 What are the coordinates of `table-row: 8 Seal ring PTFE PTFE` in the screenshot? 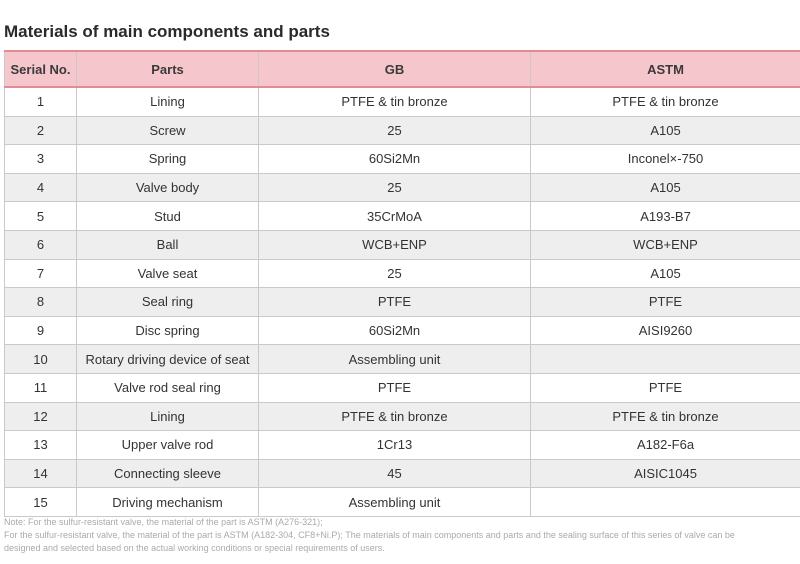 It's located at (402, 302).